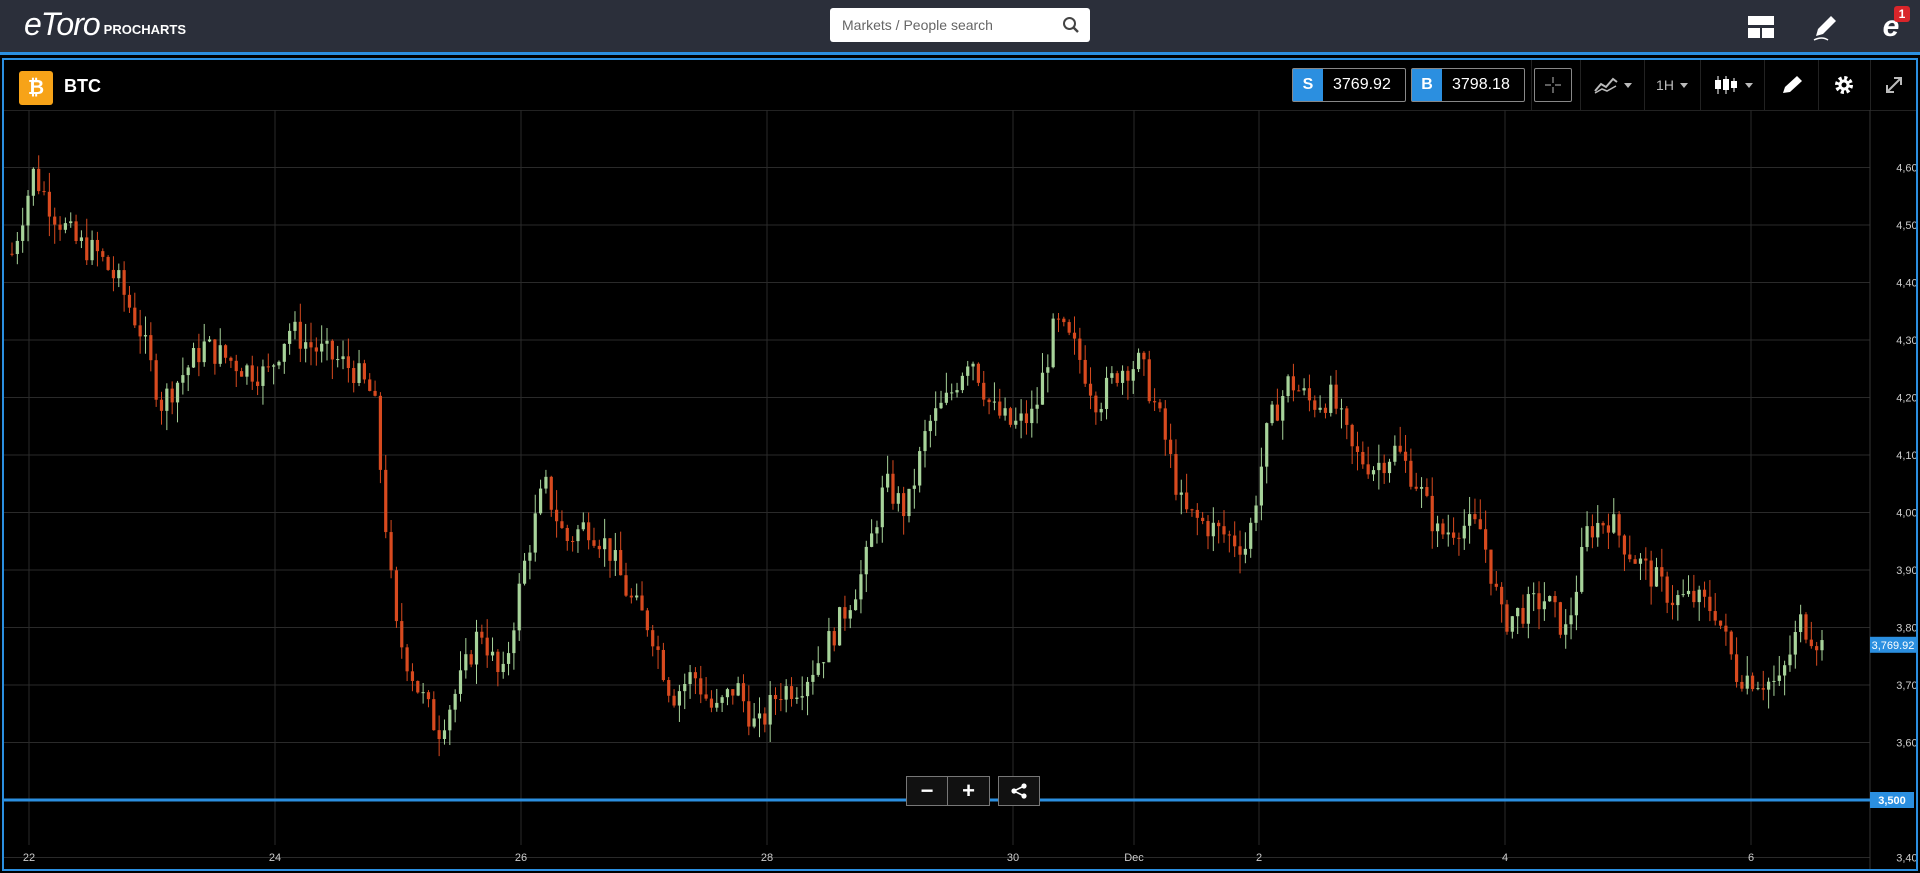  What do you see at coordinates (1071, 25) in the screenshot?
I see `search-icon` at bounding box center [1071, 25].